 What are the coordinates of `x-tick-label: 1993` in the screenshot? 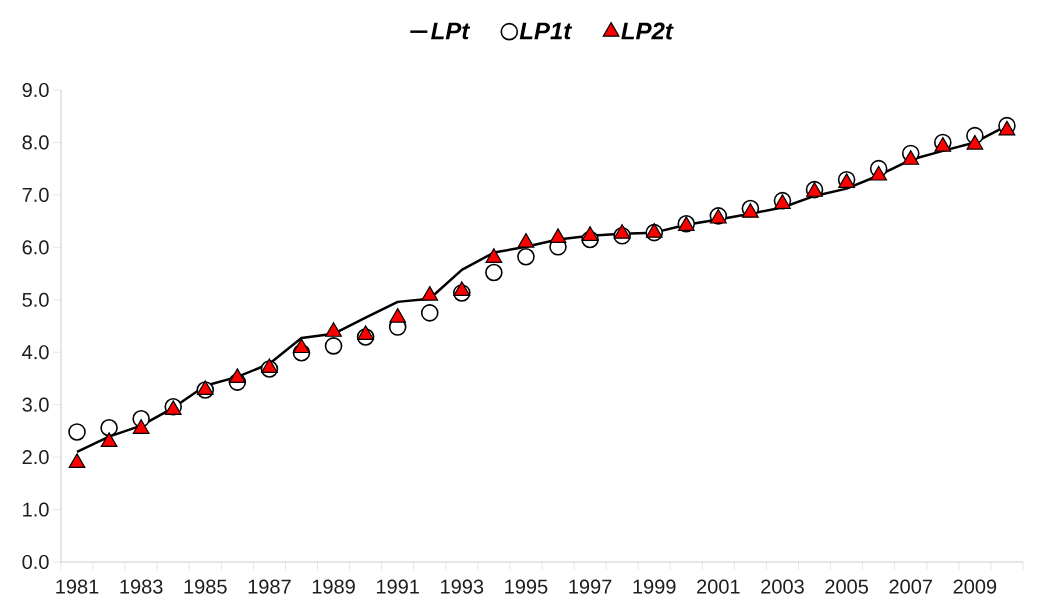 It's located at (462, 586).